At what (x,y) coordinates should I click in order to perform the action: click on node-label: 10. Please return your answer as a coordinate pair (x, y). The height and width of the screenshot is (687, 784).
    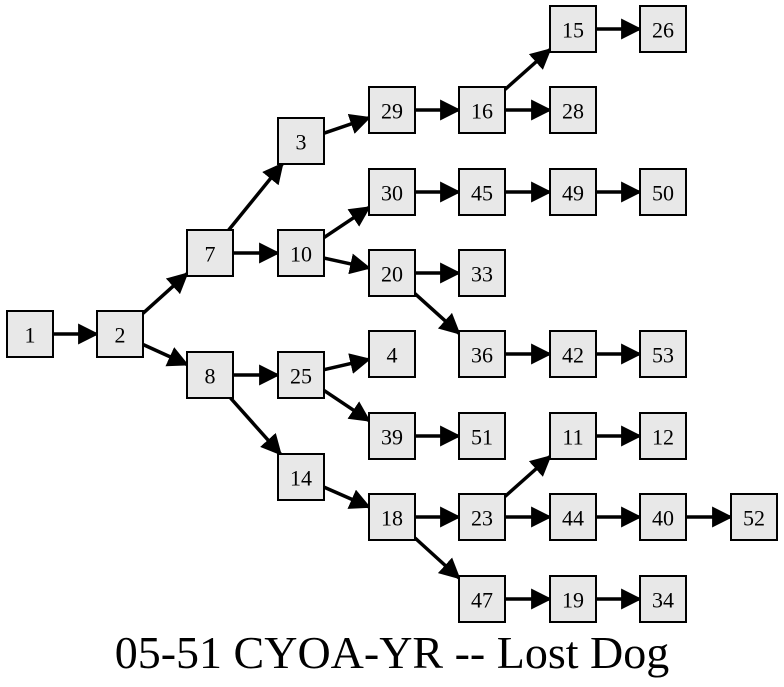
    Looking at the image, I should click on (301, 254).